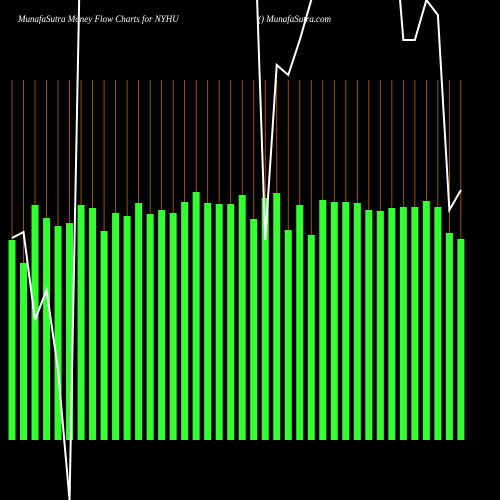  I want to click on chart-title: MunafaSutra Money Flow Charts for NYHU, so click(98, 19).